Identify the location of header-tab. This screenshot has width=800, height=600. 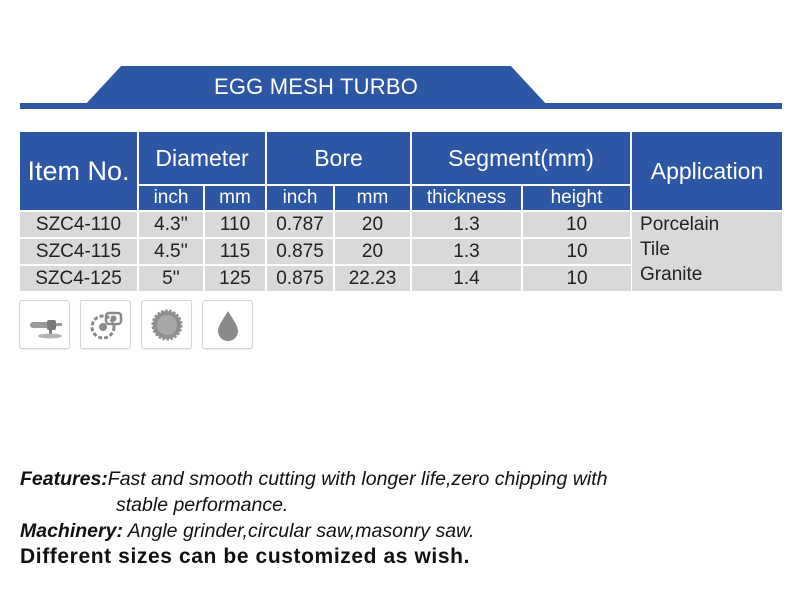
(316, 86).